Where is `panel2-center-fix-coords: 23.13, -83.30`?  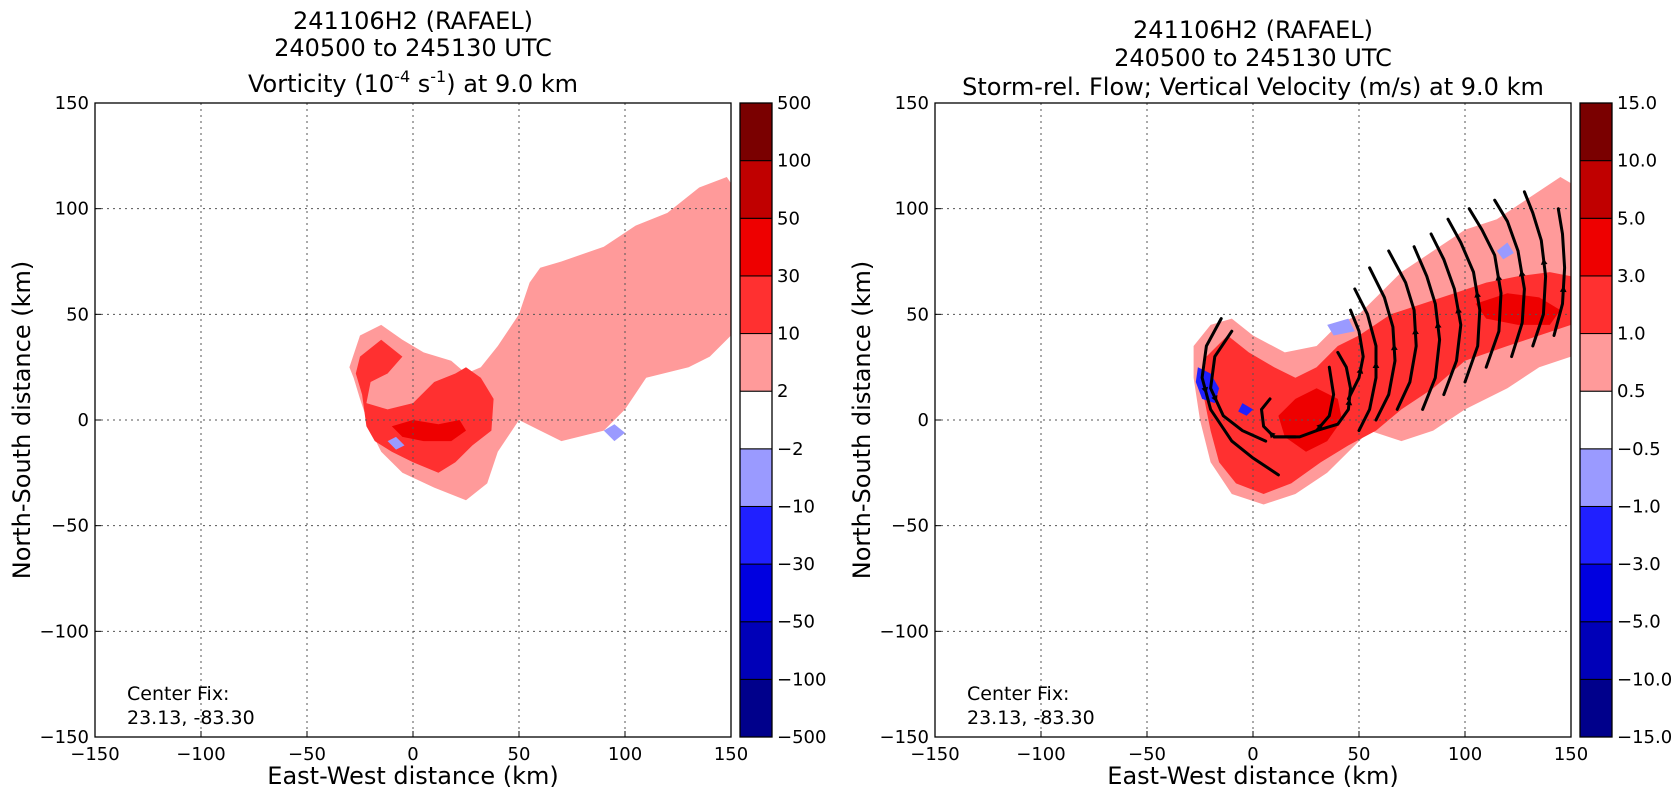 panel2-center-fix-coords: 23.13, -83.30 is located at coordinates (1031, 718).